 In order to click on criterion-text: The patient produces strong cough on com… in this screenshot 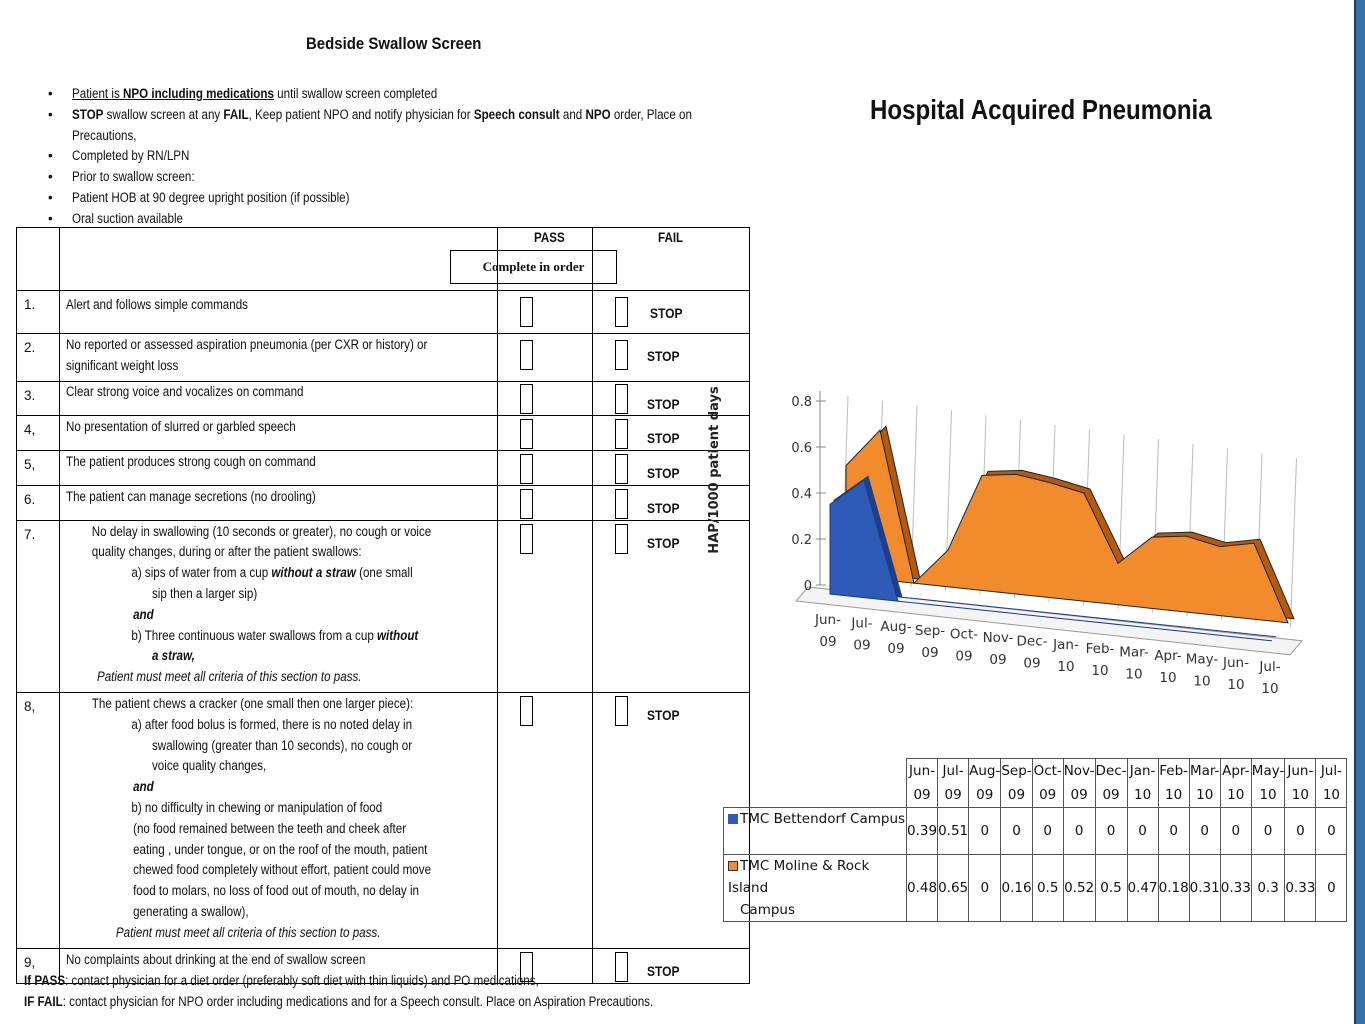, I will do `click(191, 461)`.